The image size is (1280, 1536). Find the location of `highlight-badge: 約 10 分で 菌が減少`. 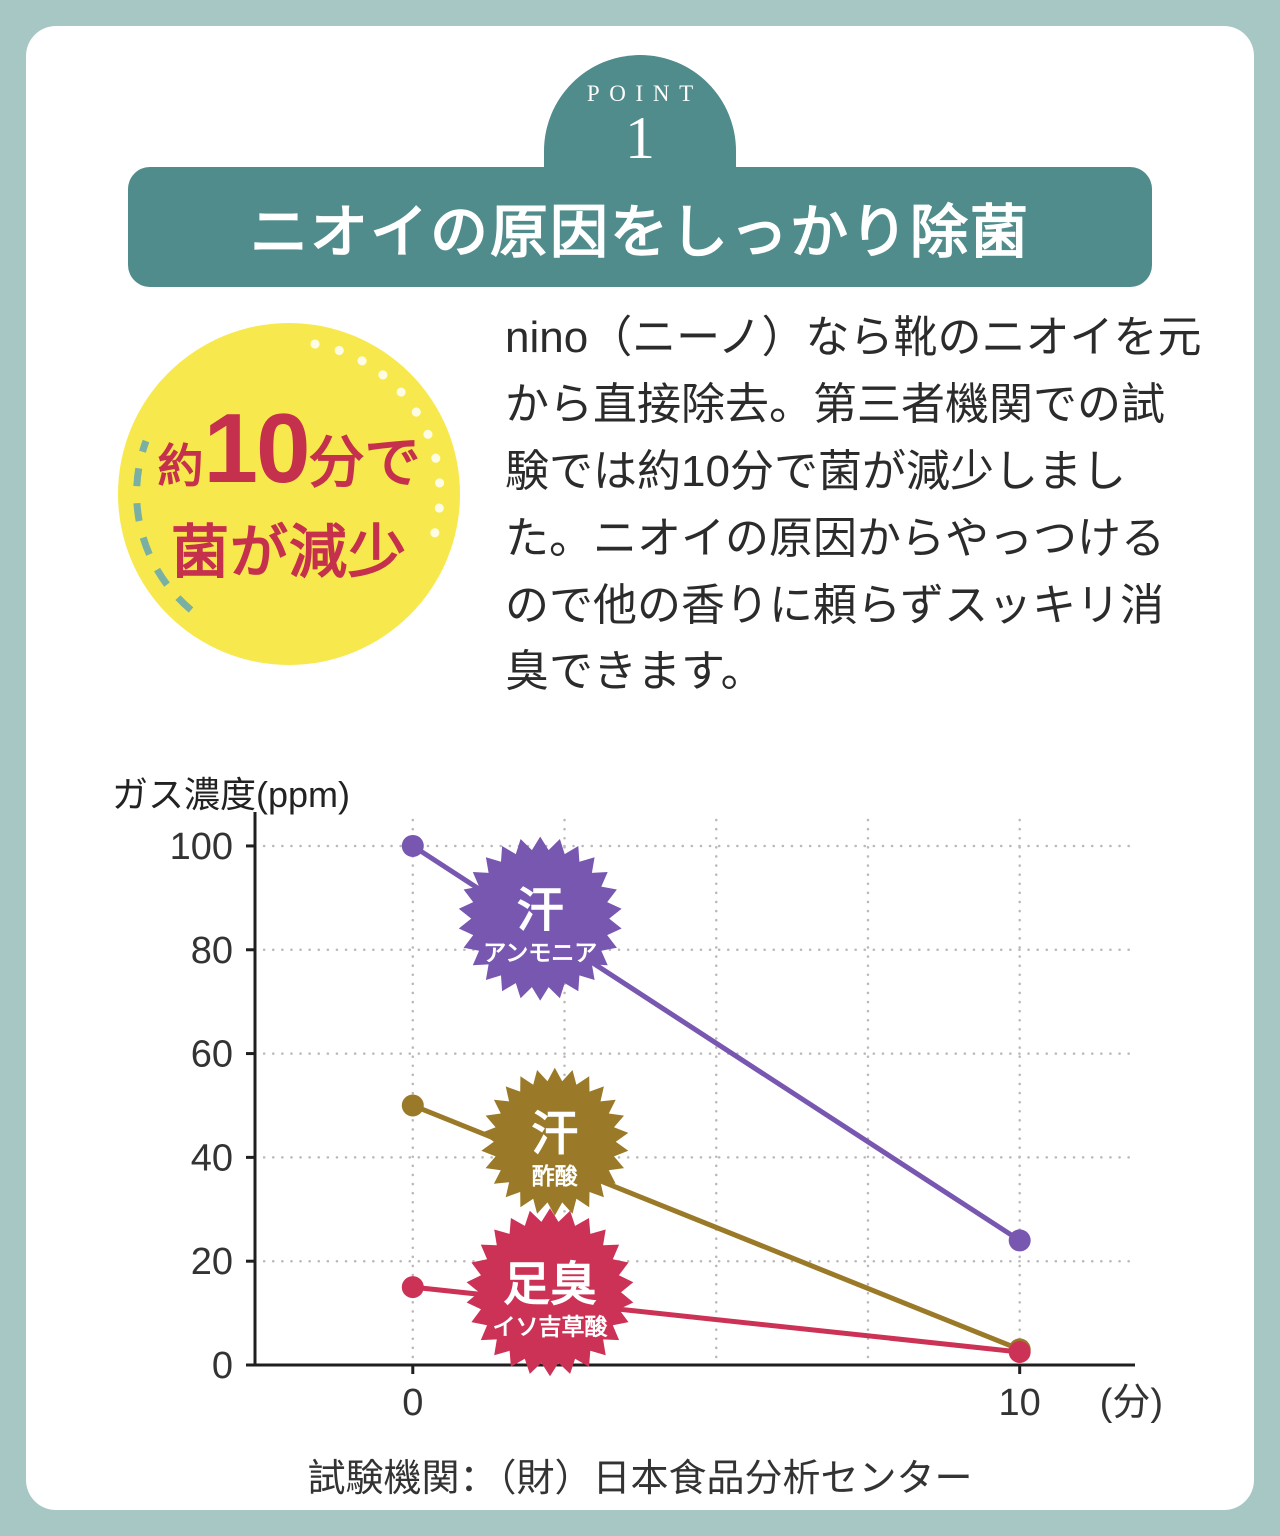

highlight-badge: 約 10 分で 菌が減少 is located at coordinates (289, 494).